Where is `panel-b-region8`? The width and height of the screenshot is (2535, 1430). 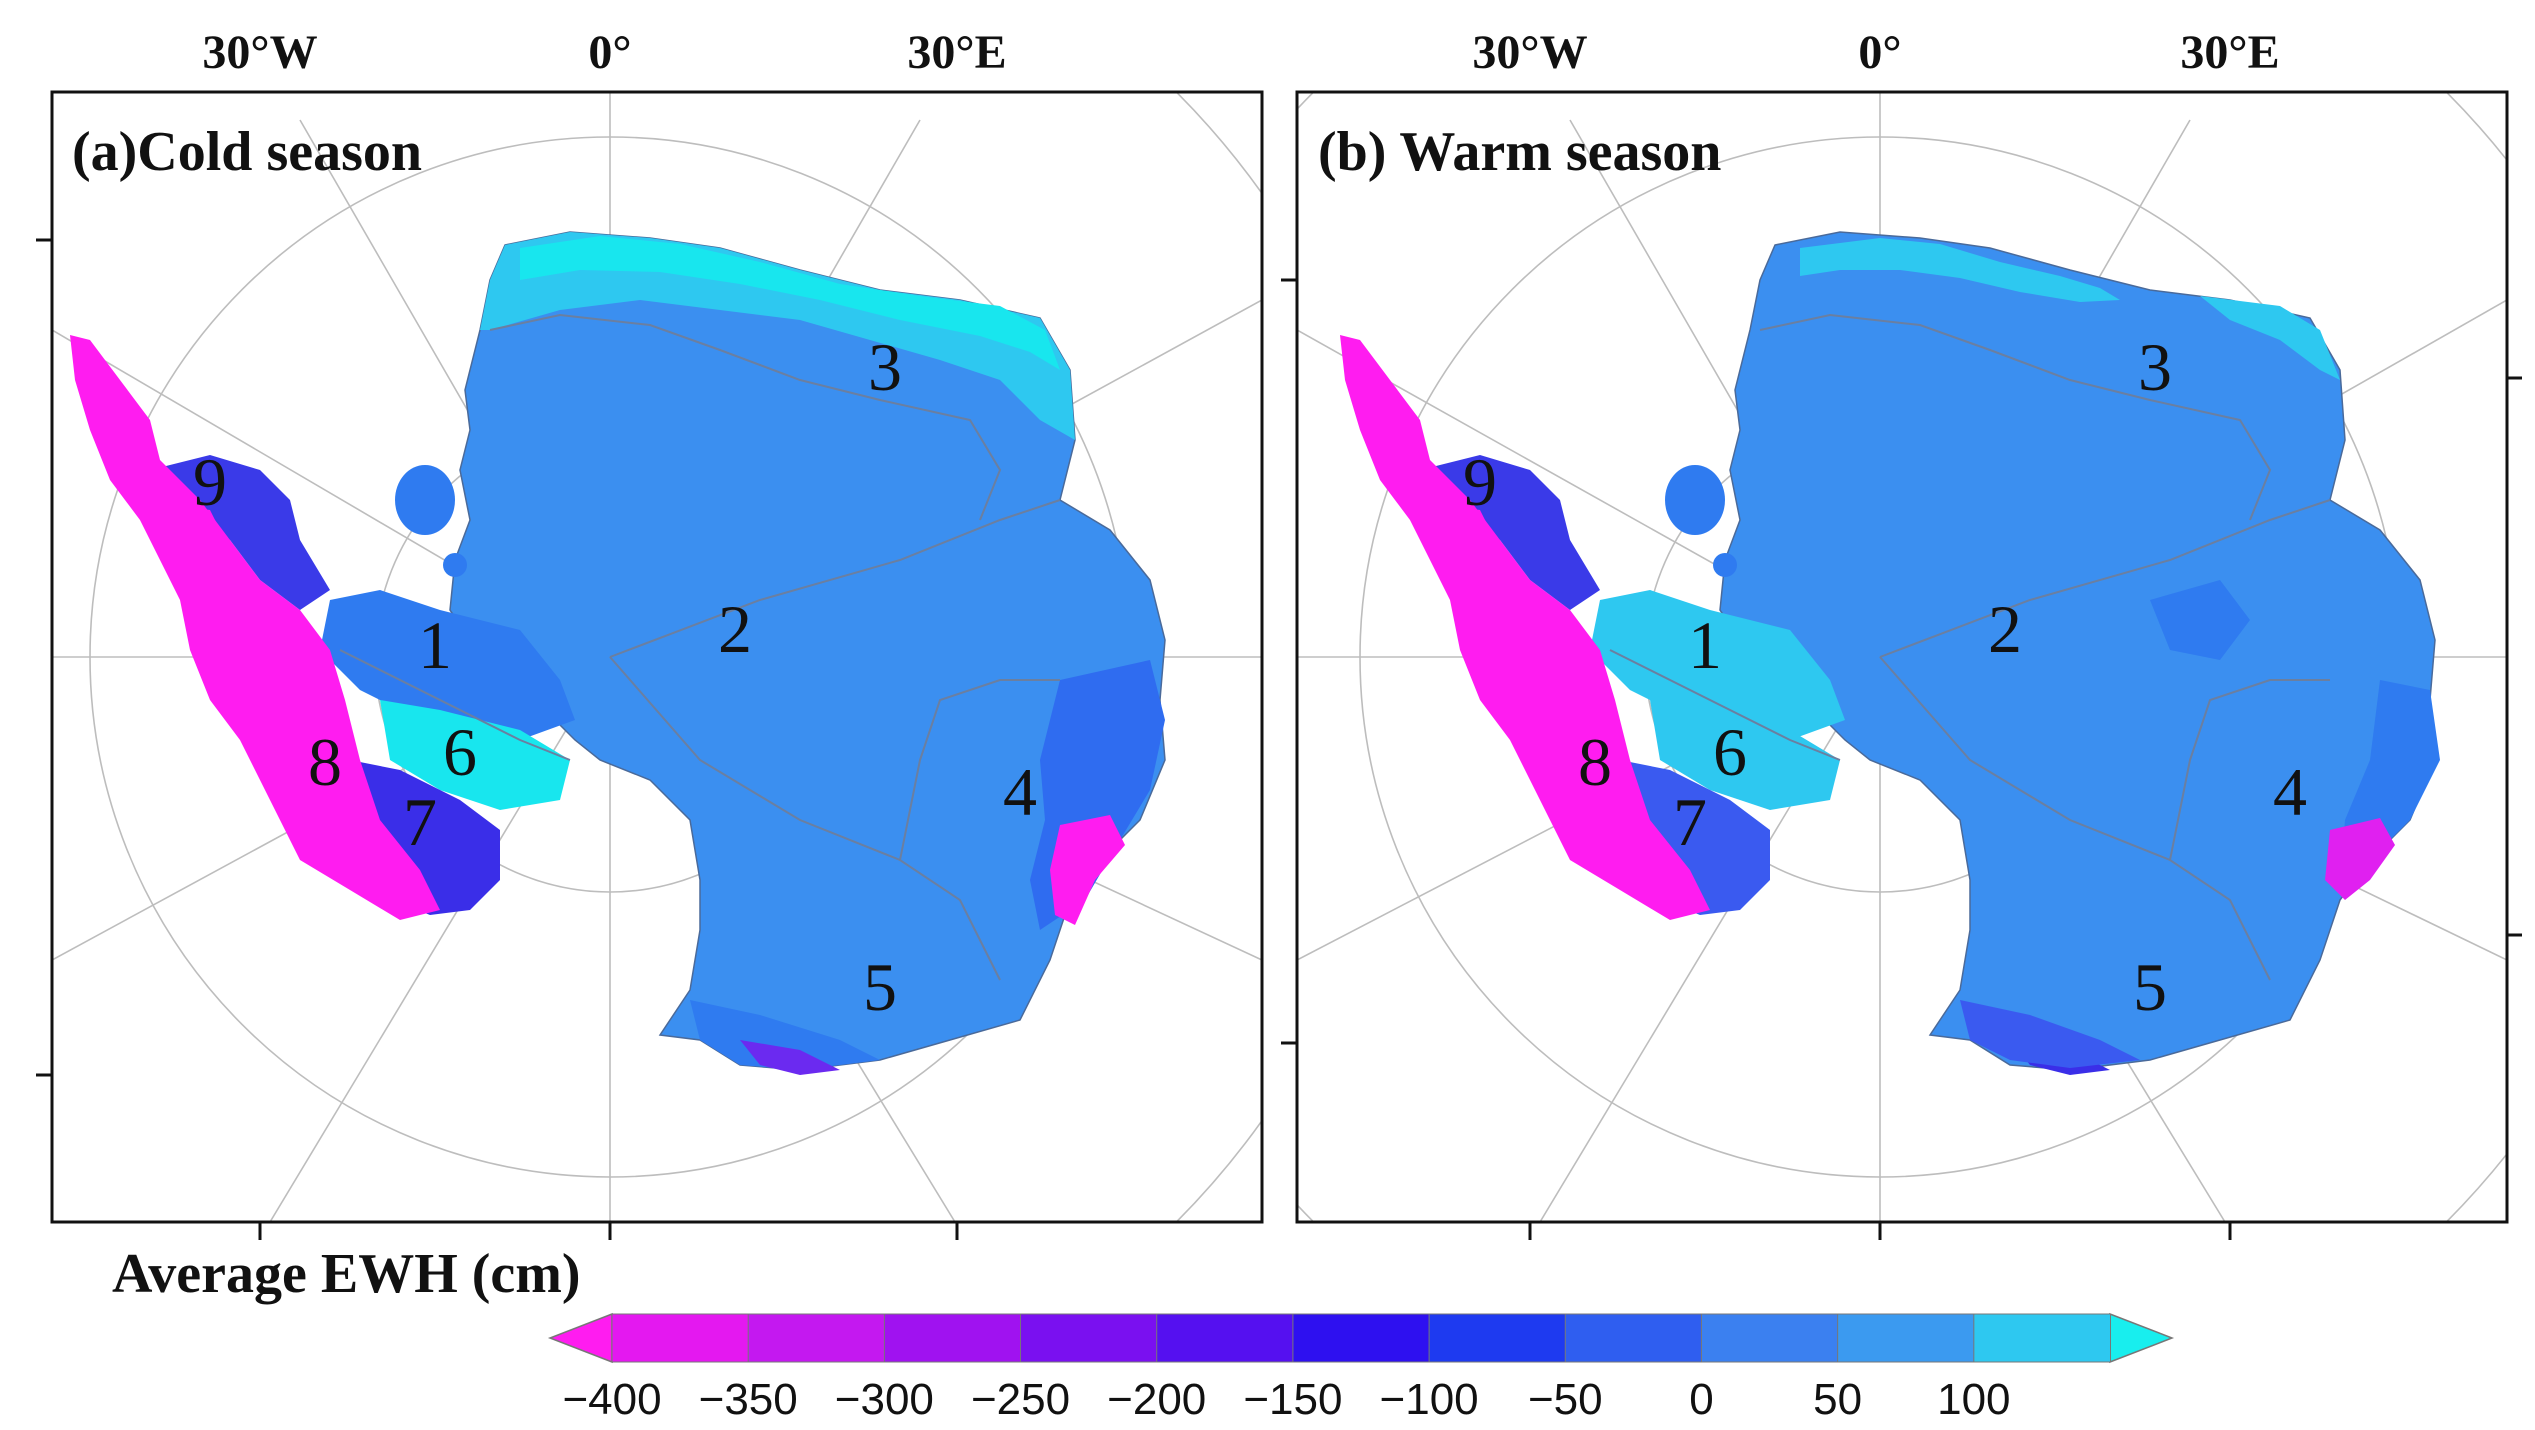 panel-b-region8 is located at coordinates (1525, 627).